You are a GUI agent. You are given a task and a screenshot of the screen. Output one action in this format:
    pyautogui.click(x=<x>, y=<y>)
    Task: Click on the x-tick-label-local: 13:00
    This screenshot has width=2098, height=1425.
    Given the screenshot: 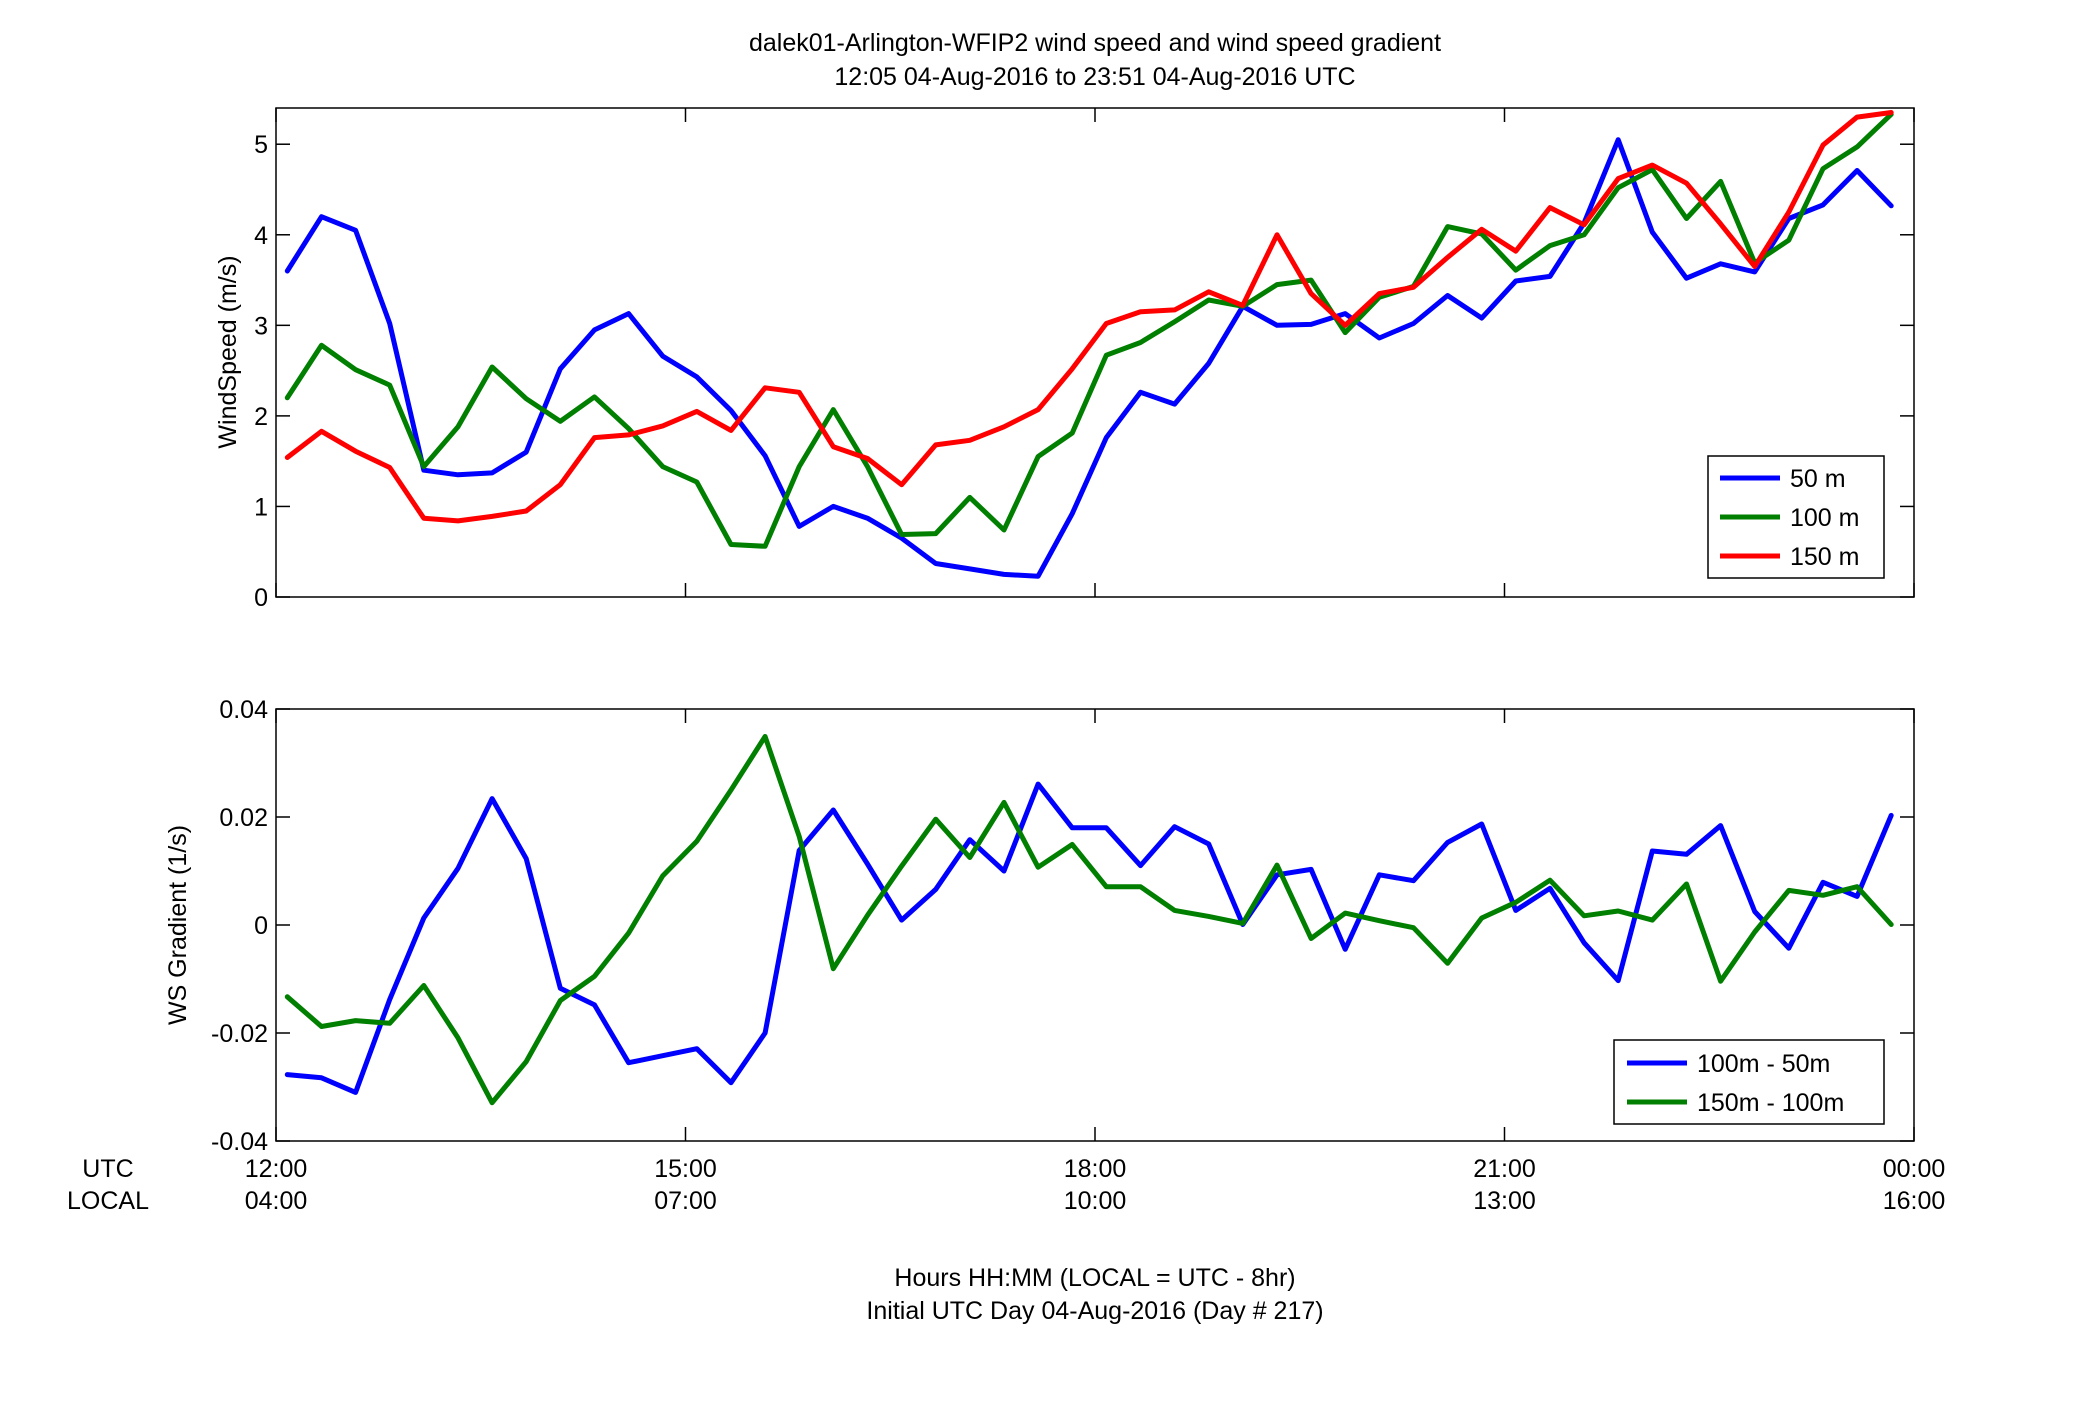 What is the action you would take?
    pyautogui.click(x=1504, y=1201)
    